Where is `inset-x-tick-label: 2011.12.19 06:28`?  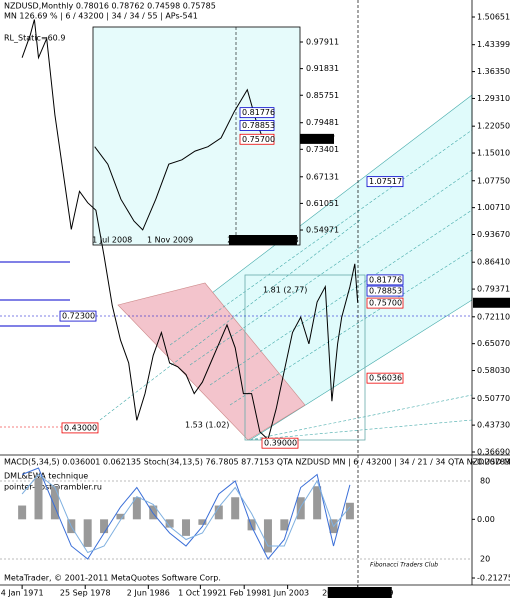
inset-x-tick-label: 2011.12.19 06:28 is located at coordinates (262, 240).